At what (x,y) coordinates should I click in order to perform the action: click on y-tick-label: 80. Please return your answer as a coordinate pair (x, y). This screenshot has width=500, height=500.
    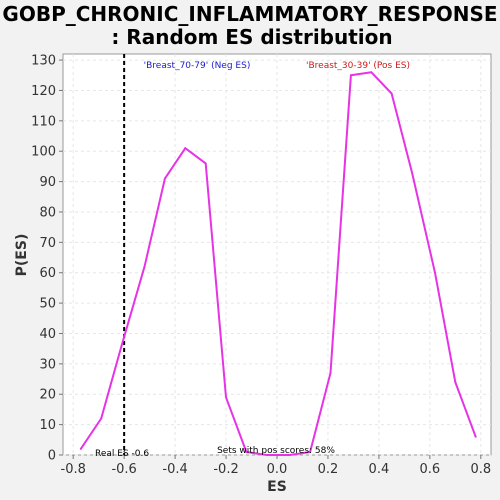
    Looking at the image, I should click on (47, 212).